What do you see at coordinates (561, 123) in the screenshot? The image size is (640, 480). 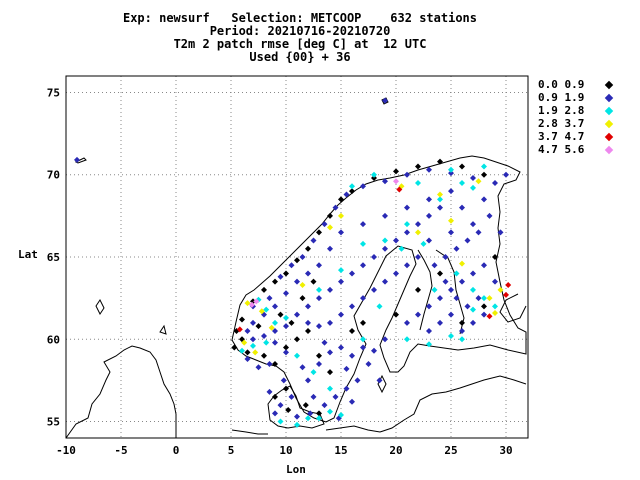 I see `legend-label: 2.8 3.7` at bounding box center [561, 123].